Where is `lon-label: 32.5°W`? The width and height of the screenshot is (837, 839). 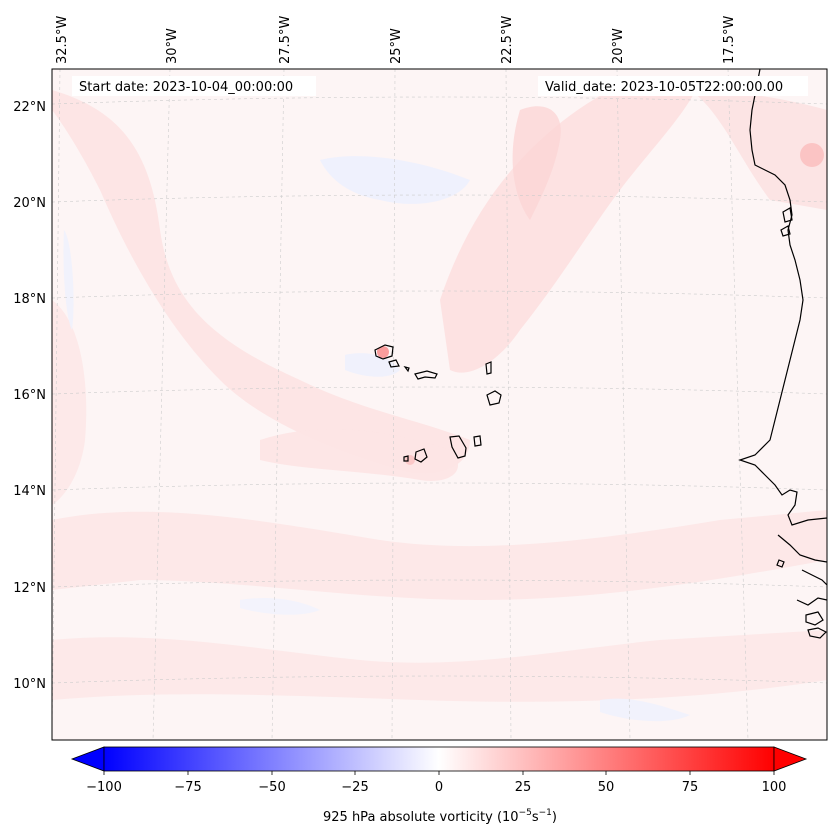 lon-label: 32.5°W is located at coordinates (62, 40).